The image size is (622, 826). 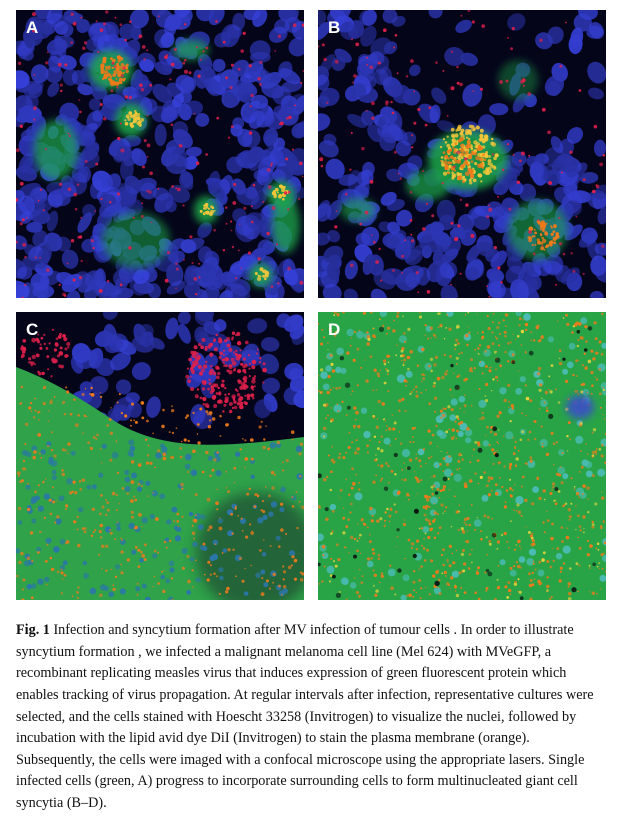 I want to click on panel-letter-d: D, so click(x=334, y=329).